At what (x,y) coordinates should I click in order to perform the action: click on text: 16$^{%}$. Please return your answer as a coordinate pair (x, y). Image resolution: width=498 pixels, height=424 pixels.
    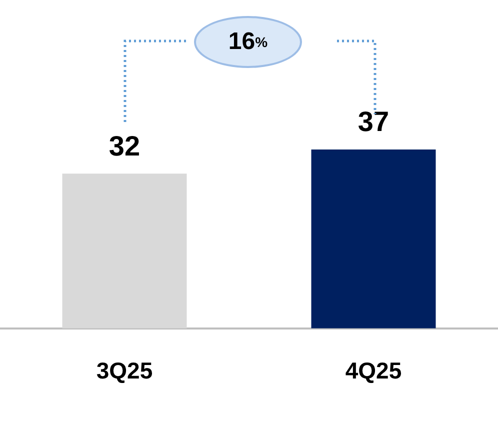
    Looking at the image, I should click on (248, 42).